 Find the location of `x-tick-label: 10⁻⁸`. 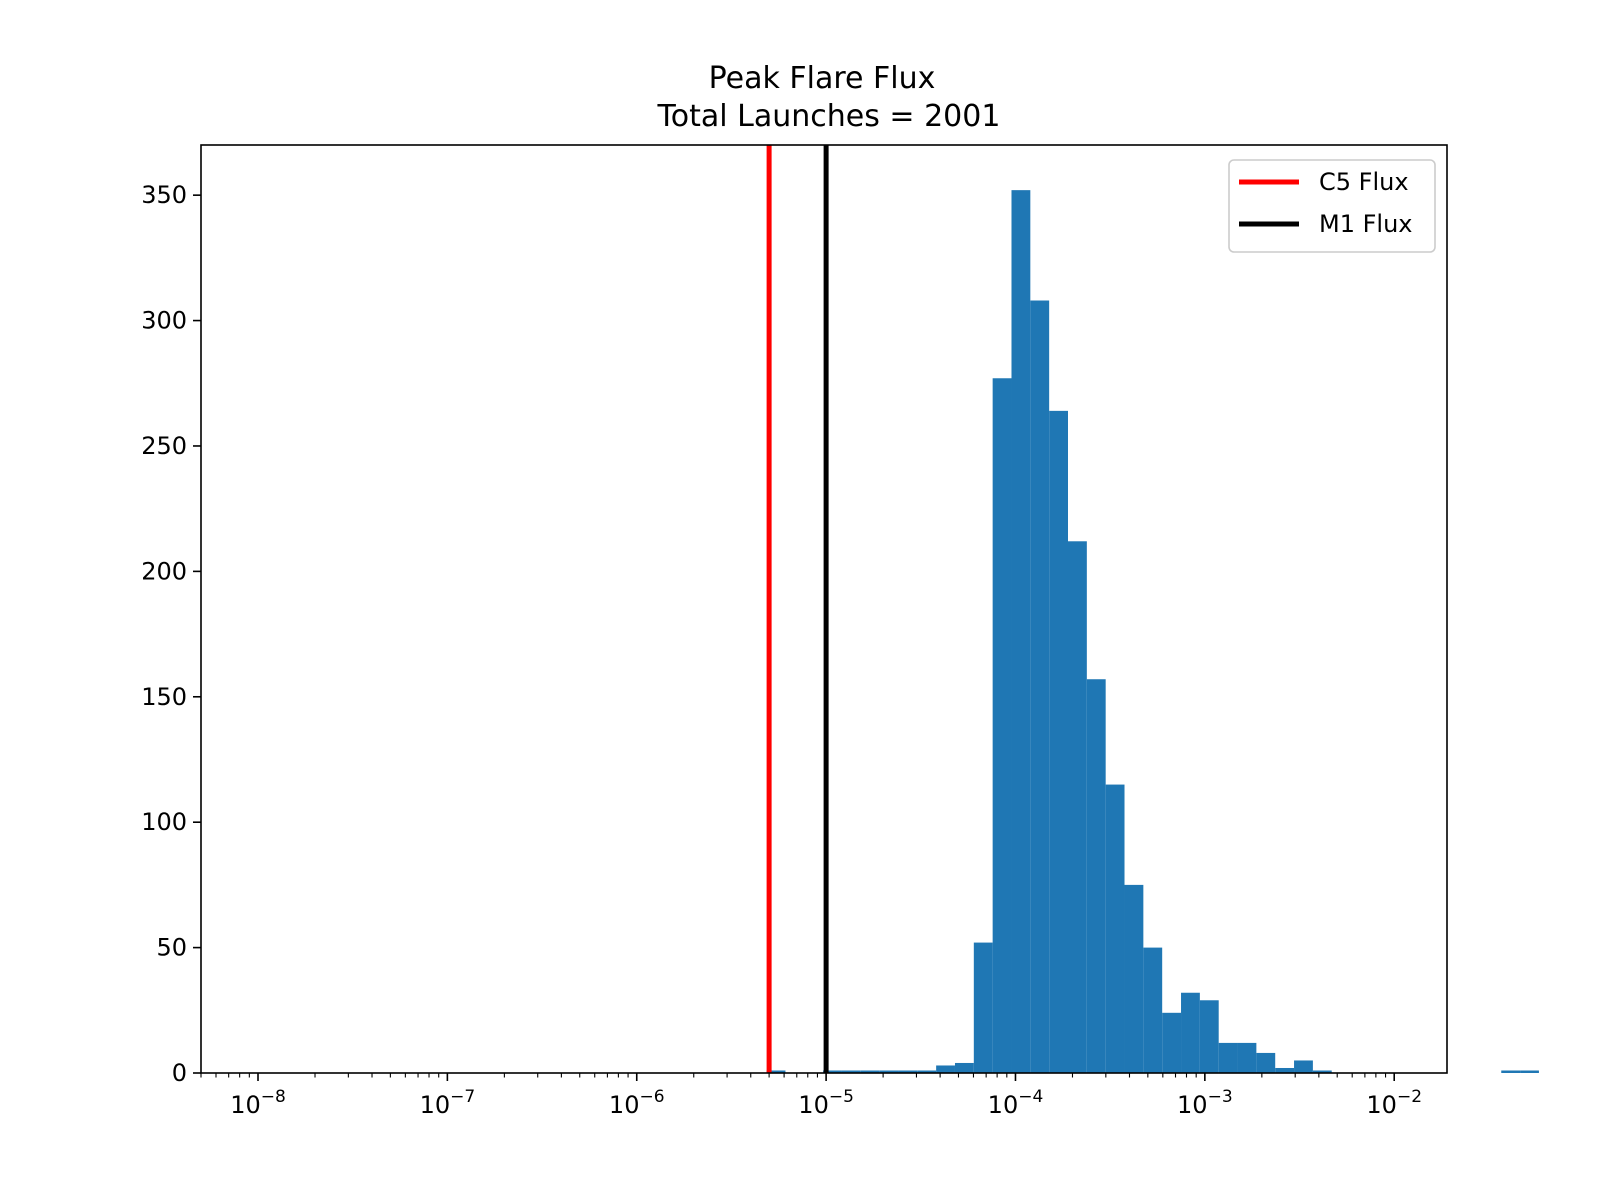

x-tick-label: 10⁻⁸ is located at coordinates (258, 1103).